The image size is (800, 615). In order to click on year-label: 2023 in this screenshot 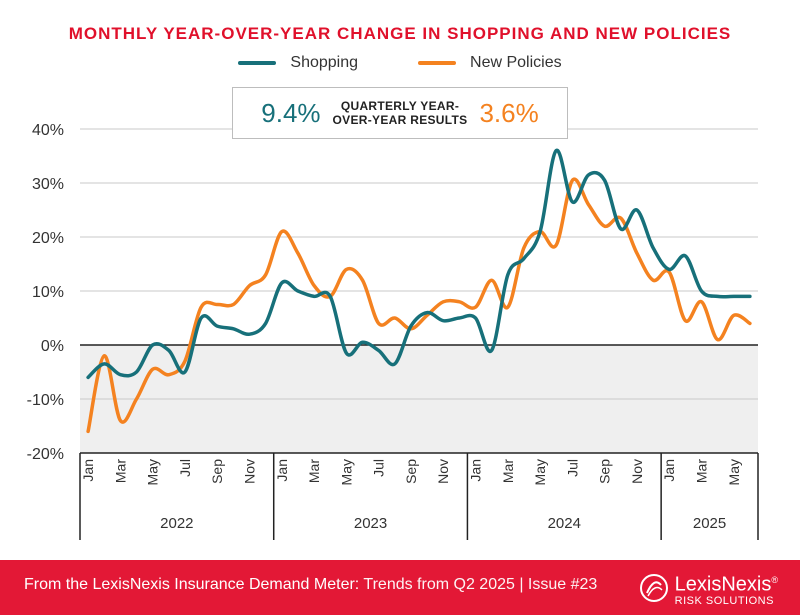, I will do `click(370, 523)`.